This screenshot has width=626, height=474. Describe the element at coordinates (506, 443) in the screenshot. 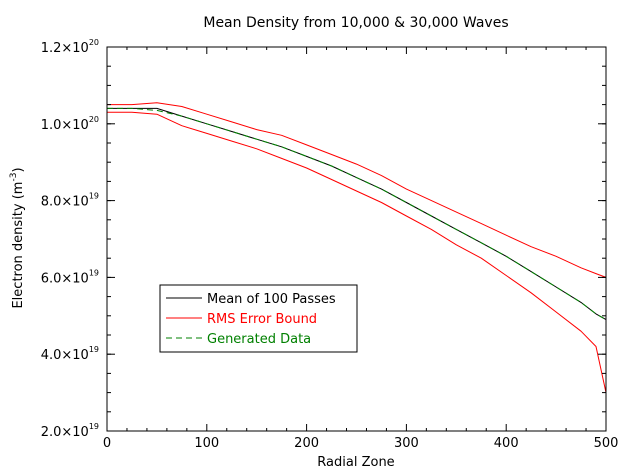

I see `x-tick-label-4: 400` at that location.